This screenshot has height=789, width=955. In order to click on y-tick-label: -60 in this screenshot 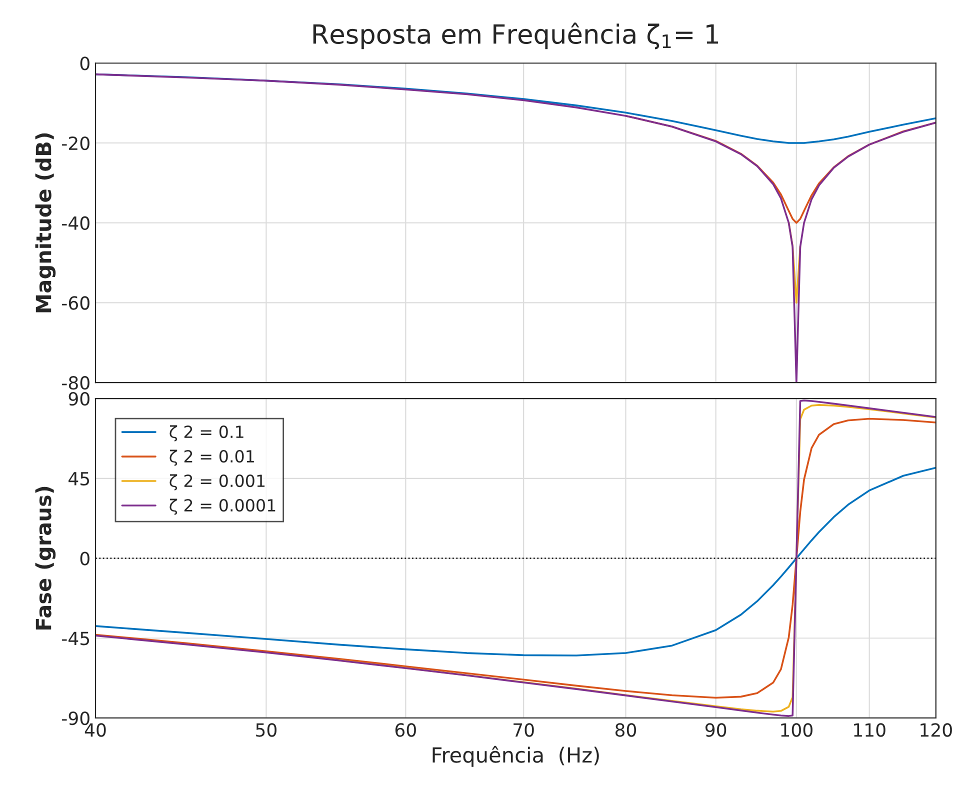, I will do `click(76, 303)`.